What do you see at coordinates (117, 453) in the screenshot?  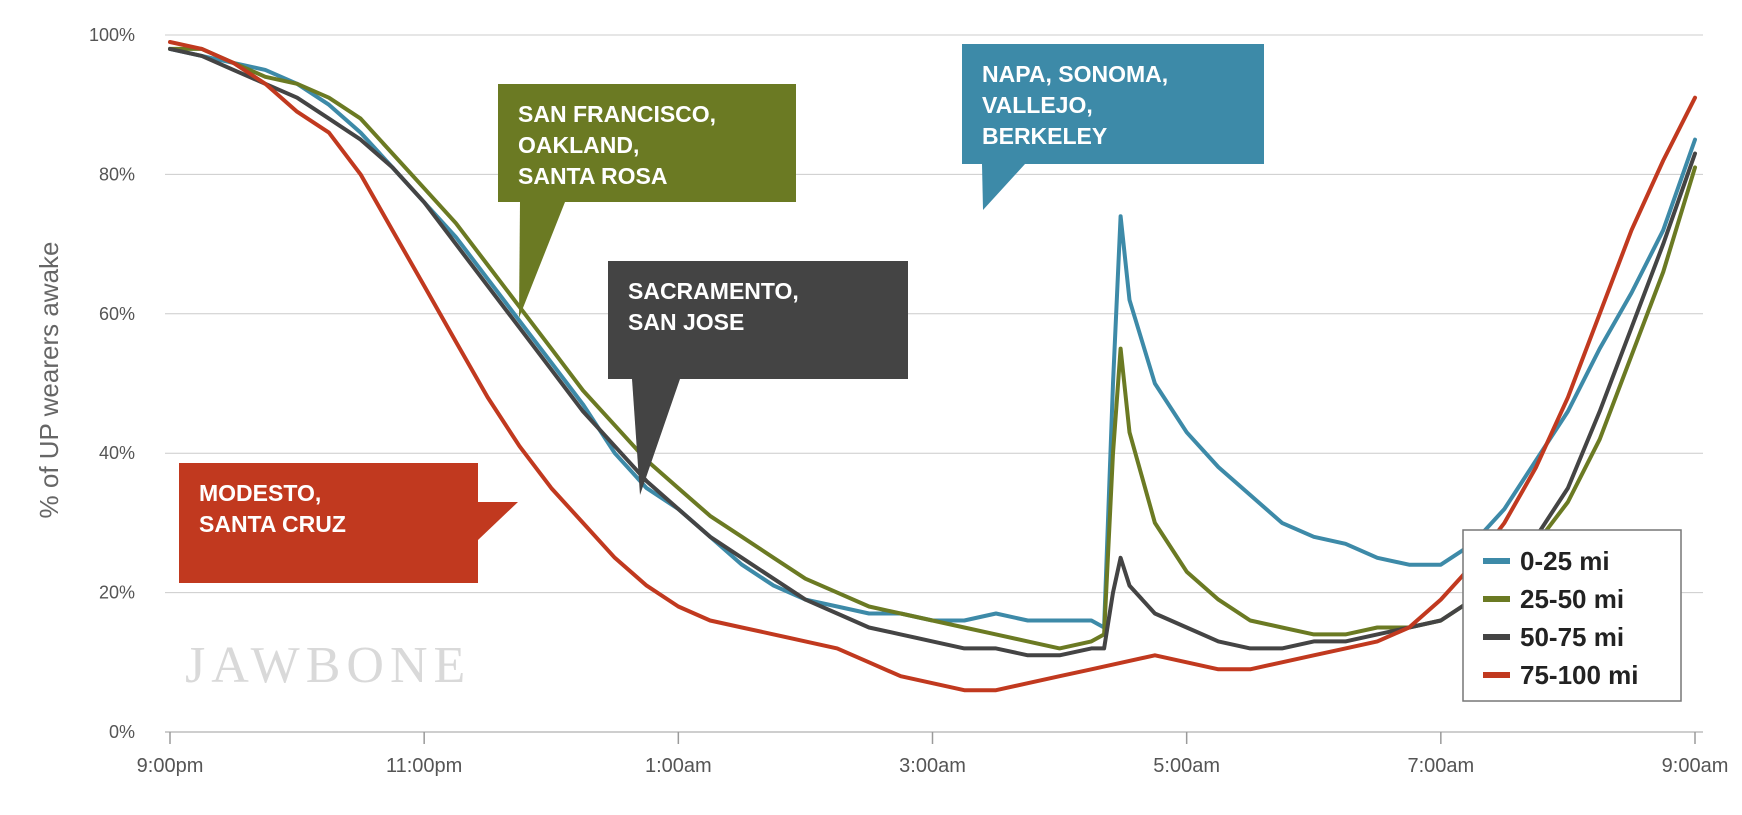 I see `y-tick-label: 40%` at bounding box center [117, 453].